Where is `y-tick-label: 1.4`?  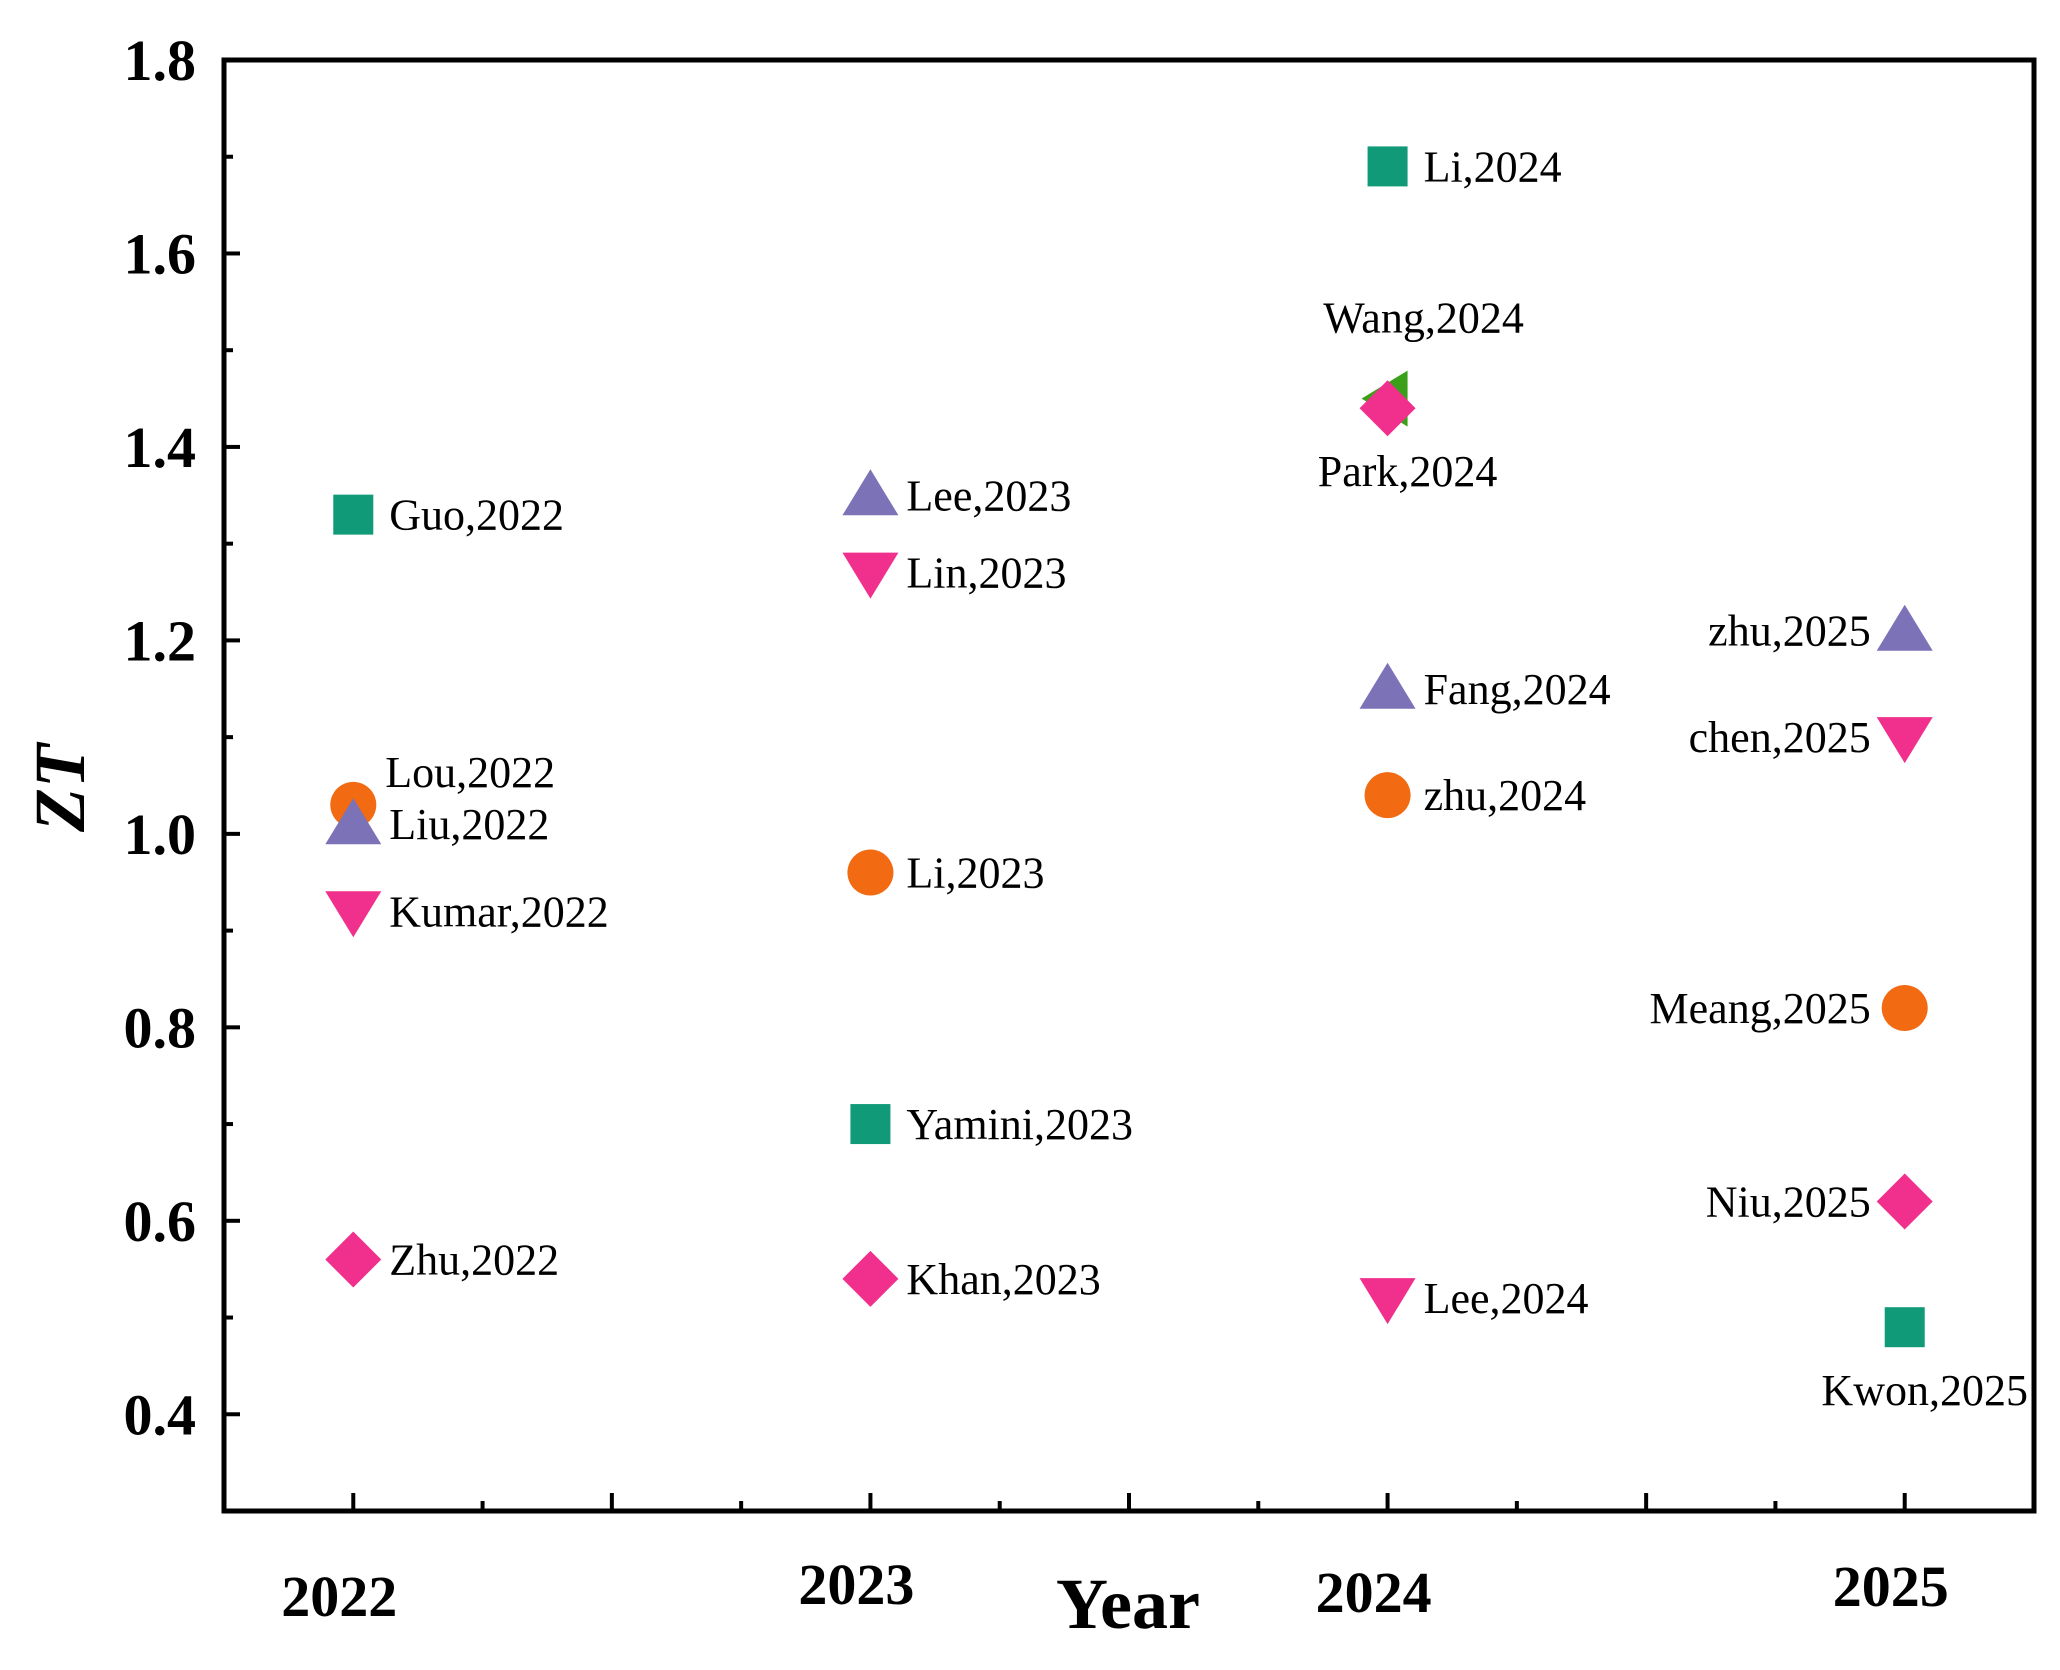
y-tick-label: 1.4 is located at coordinates (160, 447).